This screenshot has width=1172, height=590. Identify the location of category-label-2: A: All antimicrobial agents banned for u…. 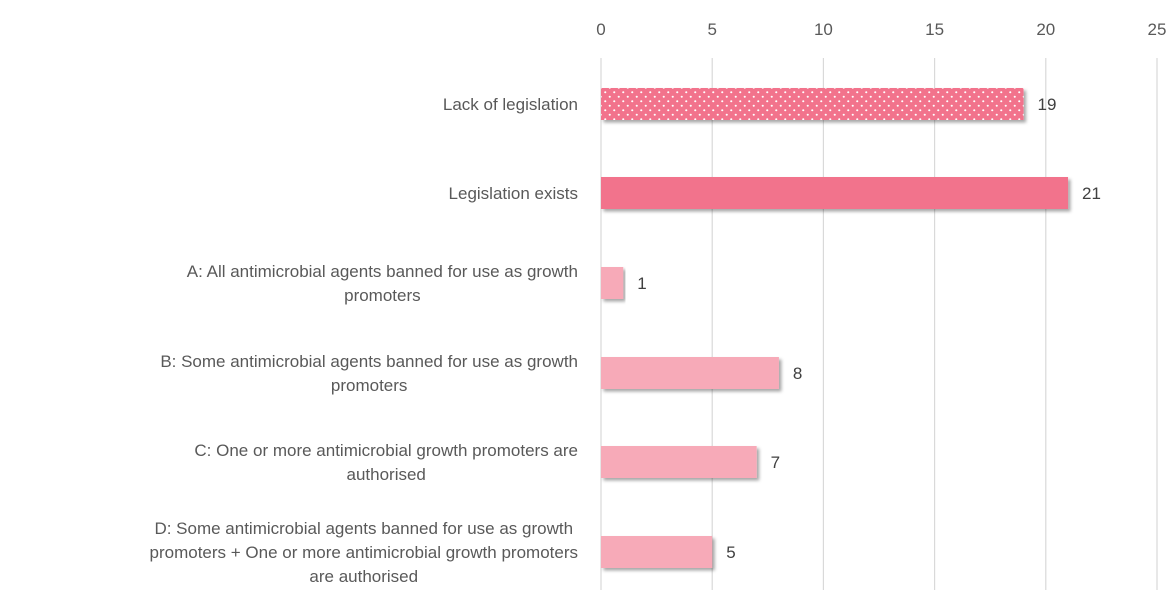
(382, 283).